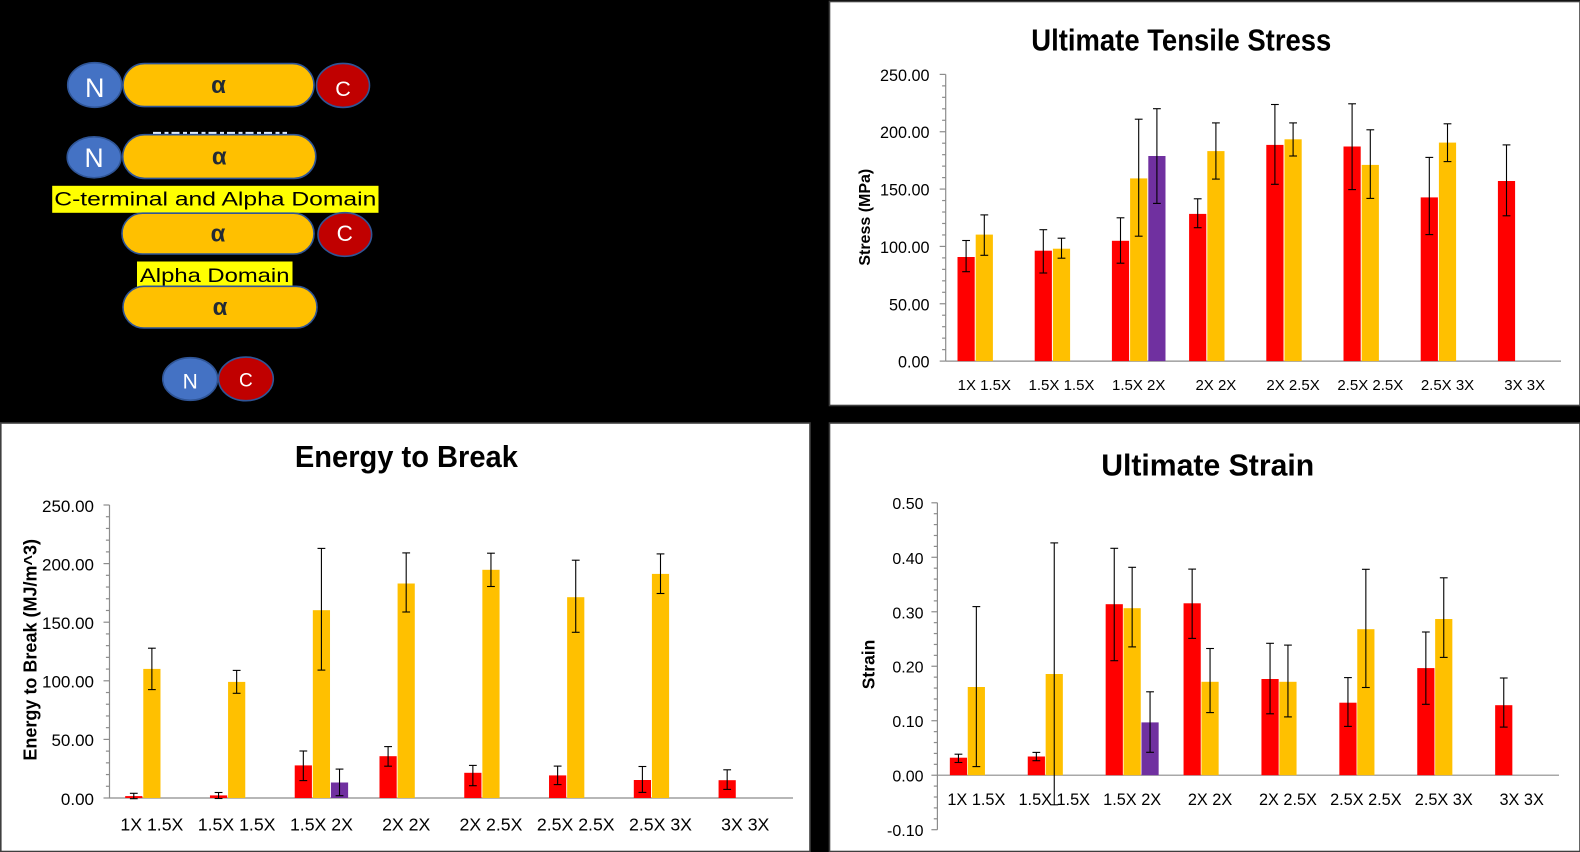 This screenshot has height=852, width=1580. What do you see at coordinates (907, 722) in the screenshot?
I see `svg-text: 0.10` at bounding box center [907, 722].